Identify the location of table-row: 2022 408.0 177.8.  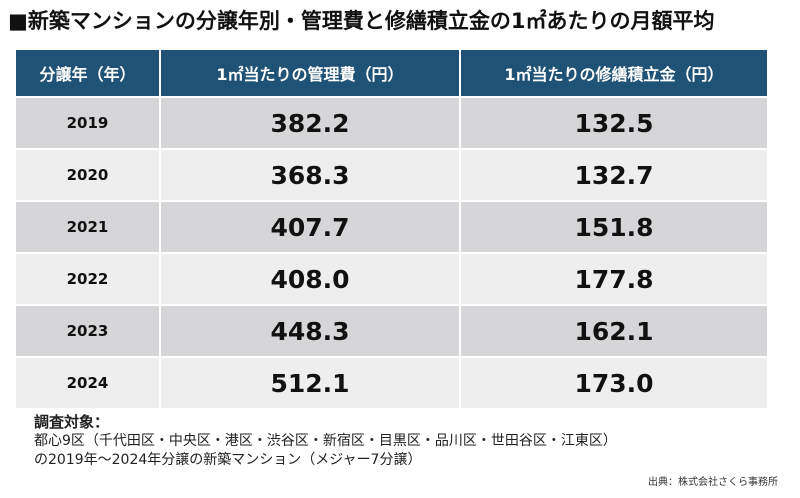
(391, 278).